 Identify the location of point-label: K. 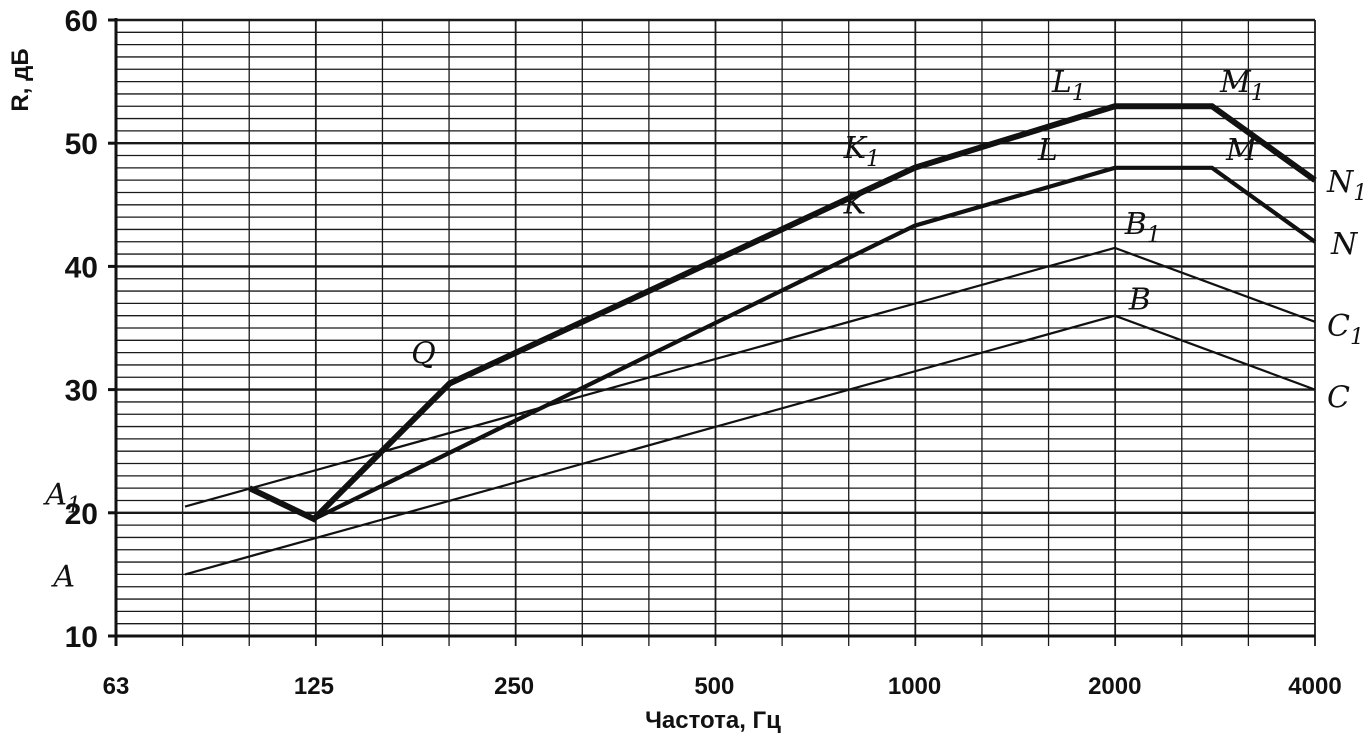
(855, 203).